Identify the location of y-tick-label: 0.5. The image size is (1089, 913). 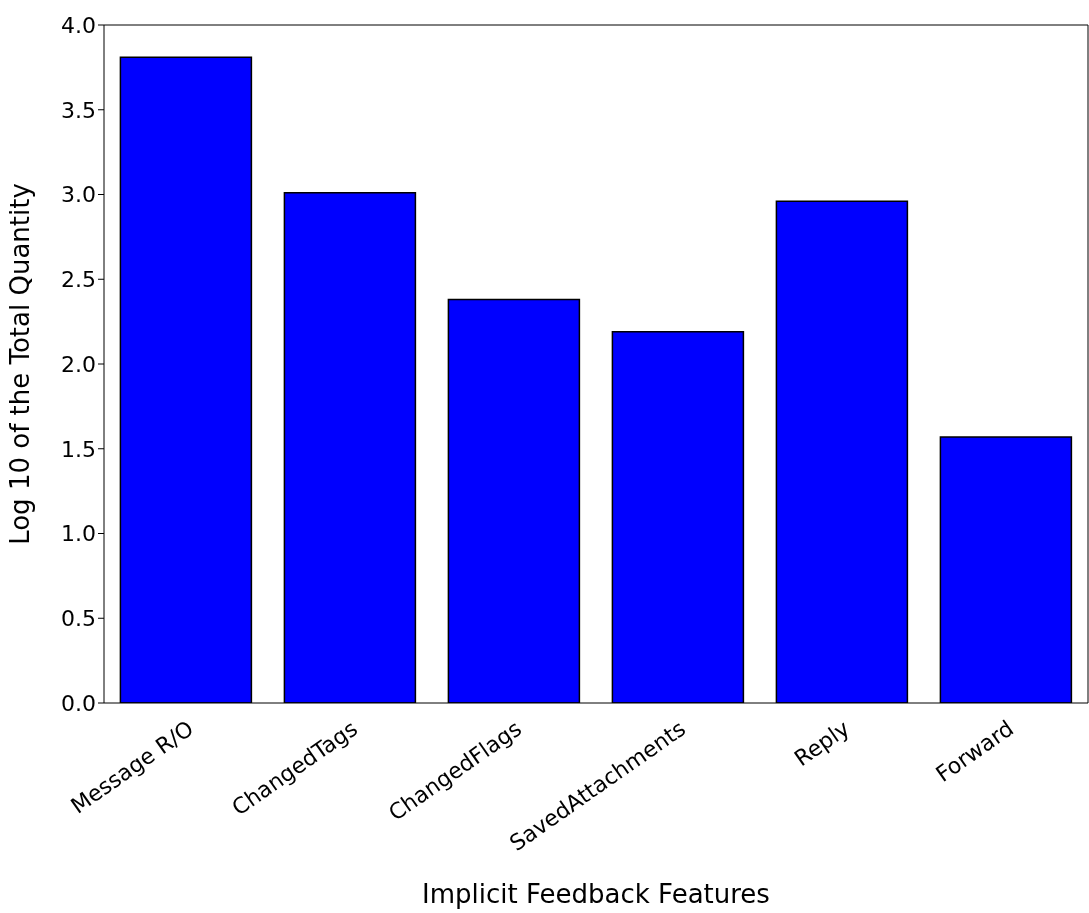
(78, 619).